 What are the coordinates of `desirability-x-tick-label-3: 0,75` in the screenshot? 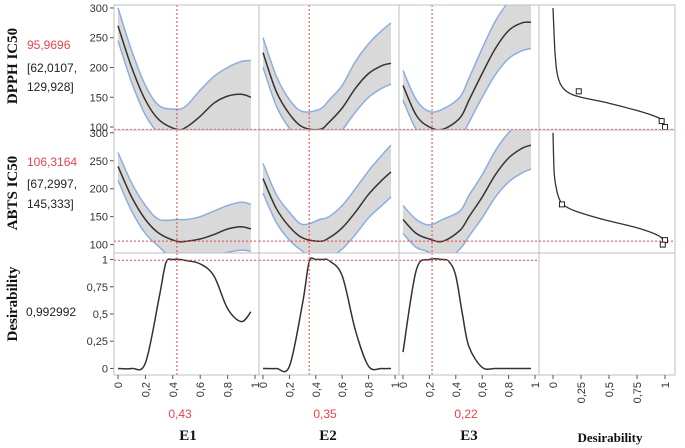 It's located at (638, 392).